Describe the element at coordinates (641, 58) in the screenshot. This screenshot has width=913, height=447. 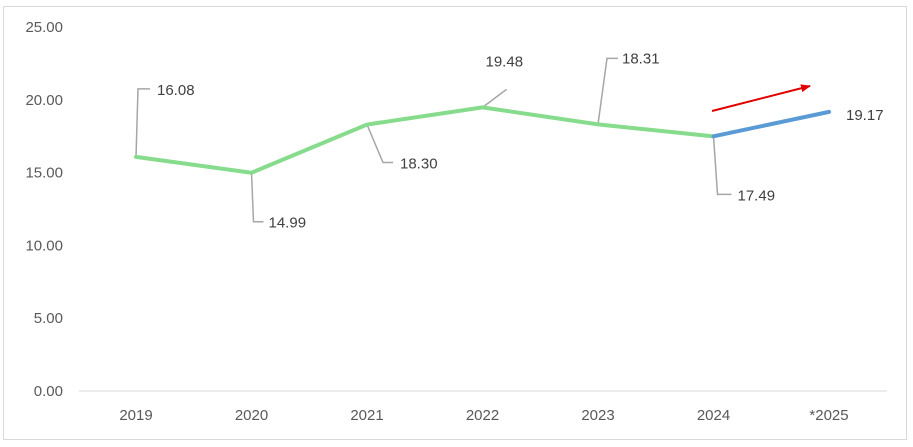
I see `data-label: 18.31` at that location.